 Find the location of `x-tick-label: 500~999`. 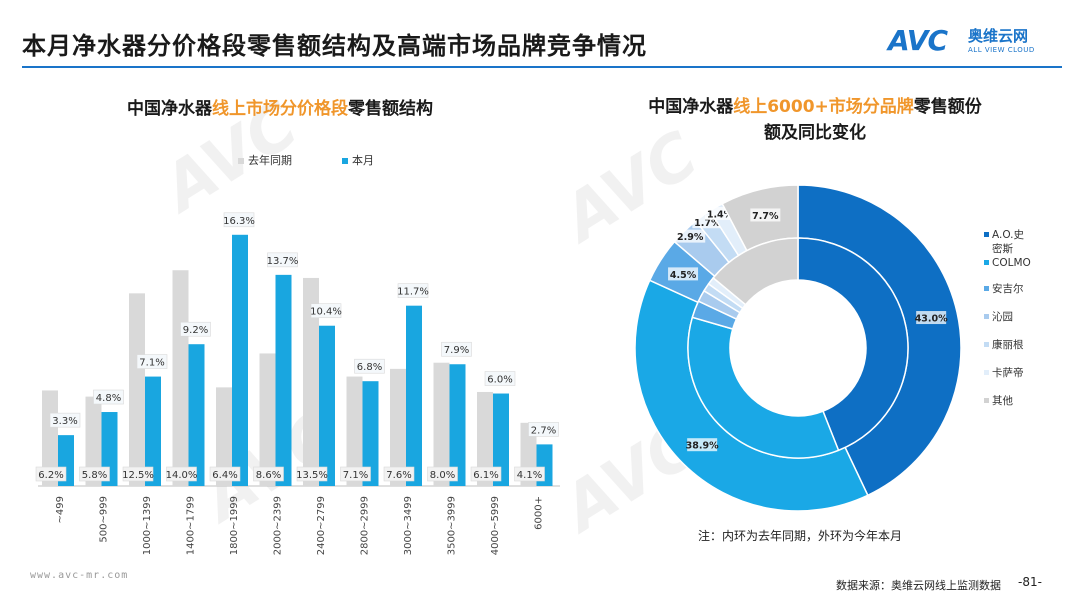

x-tick-label: 500~999 is located at coordinates (104, 519).